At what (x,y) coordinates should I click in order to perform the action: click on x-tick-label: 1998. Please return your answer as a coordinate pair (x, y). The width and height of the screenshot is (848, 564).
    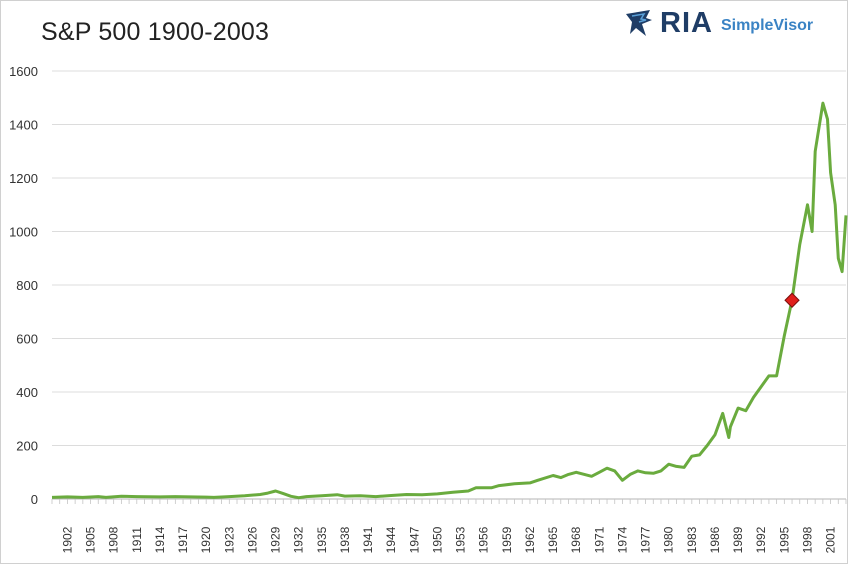
    Looking at the image, I should click on (807, 539).